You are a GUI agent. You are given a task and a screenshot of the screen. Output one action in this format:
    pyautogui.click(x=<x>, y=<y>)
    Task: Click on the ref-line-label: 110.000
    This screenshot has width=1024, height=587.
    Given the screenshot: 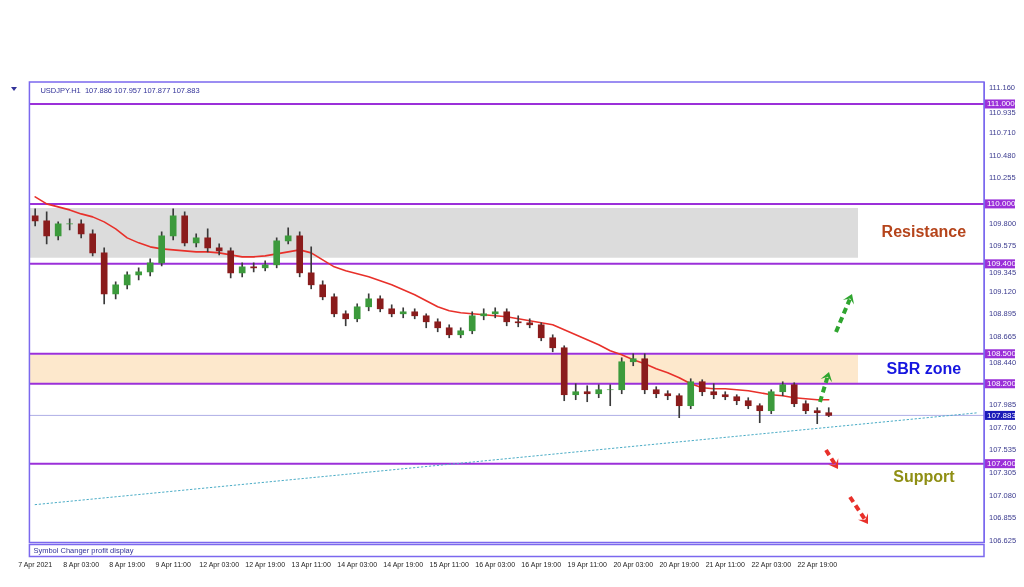 What is the action you would take?
    pyautogui.click(x=1001, y=204)
    